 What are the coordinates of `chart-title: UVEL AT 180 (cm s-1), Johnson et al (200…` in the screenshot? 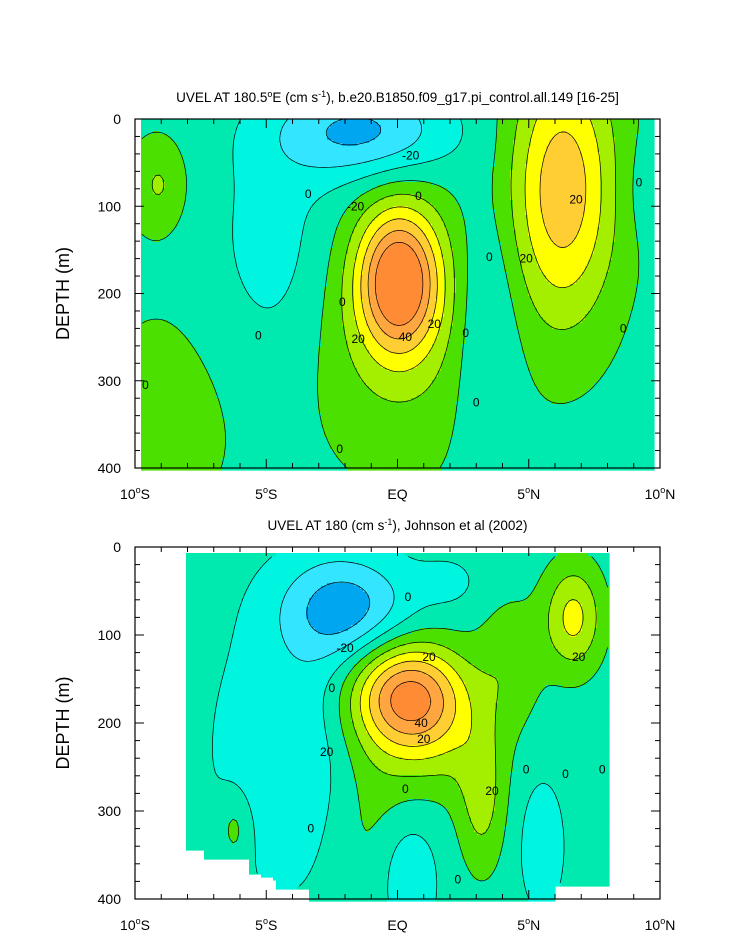 It's located at (398, 525).